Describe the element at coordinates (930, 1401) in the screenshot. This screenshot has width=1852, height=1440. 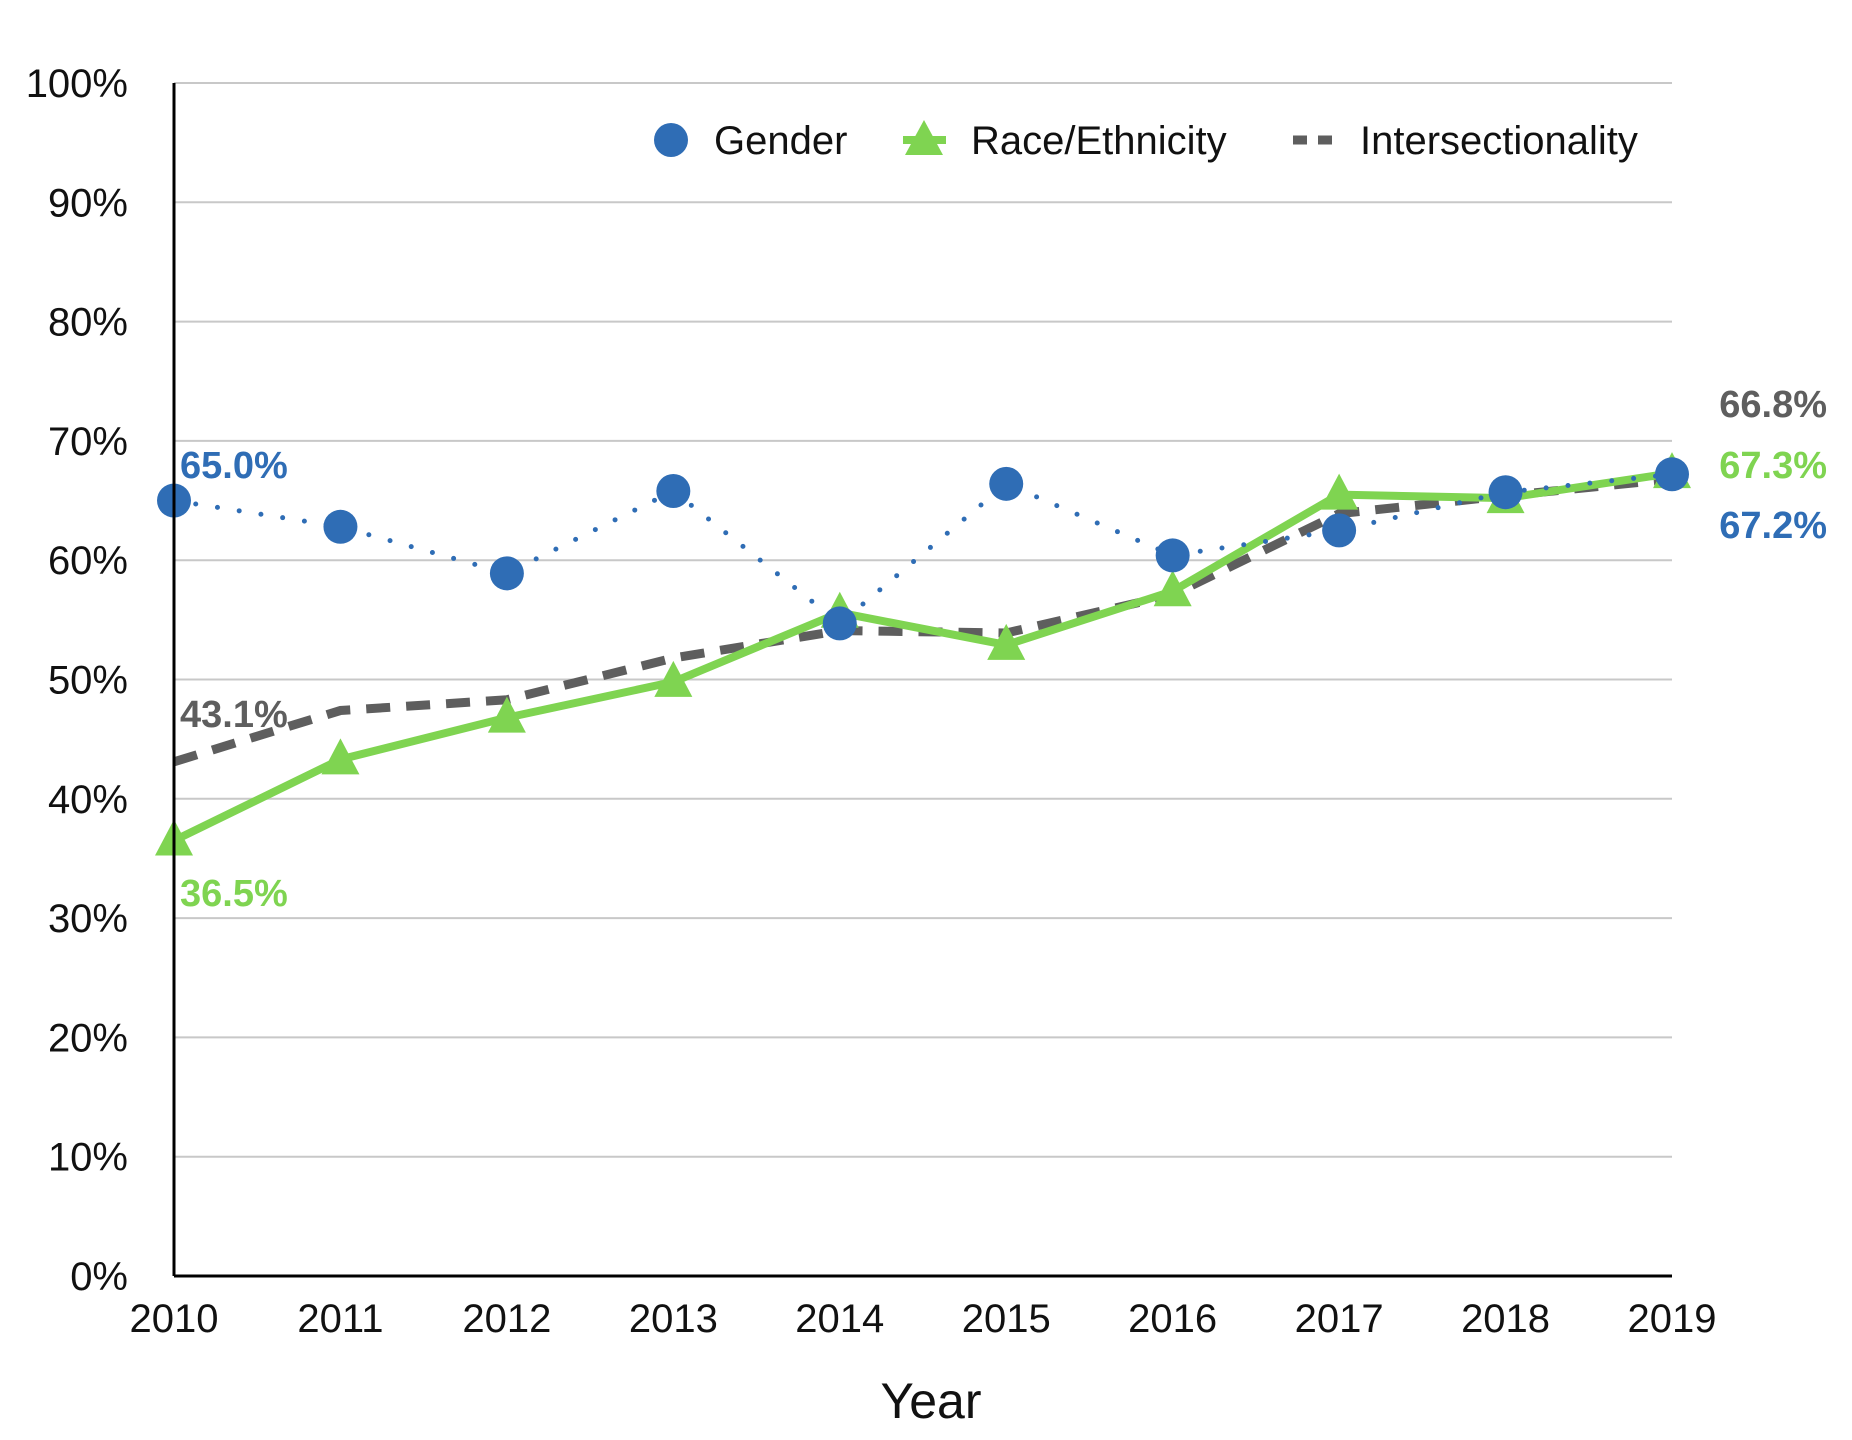
I see `x-axis-title: Year` at that location.